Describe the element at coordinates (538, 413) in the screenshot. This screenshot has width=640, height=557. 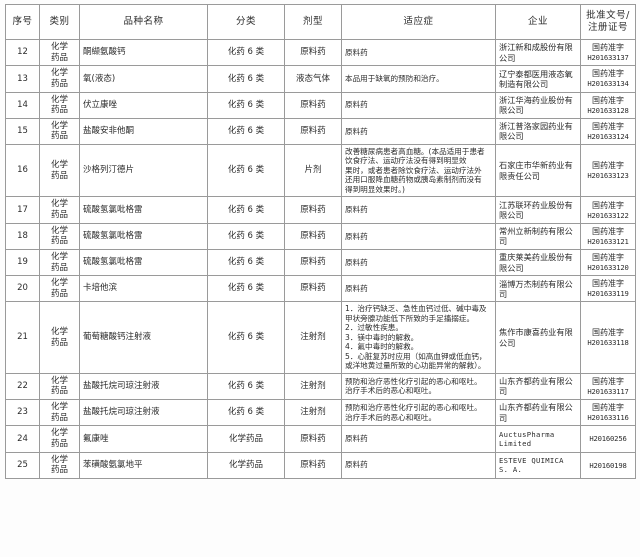
I see `cell-enterprise: 山东齐都药业有限公司` at that location.